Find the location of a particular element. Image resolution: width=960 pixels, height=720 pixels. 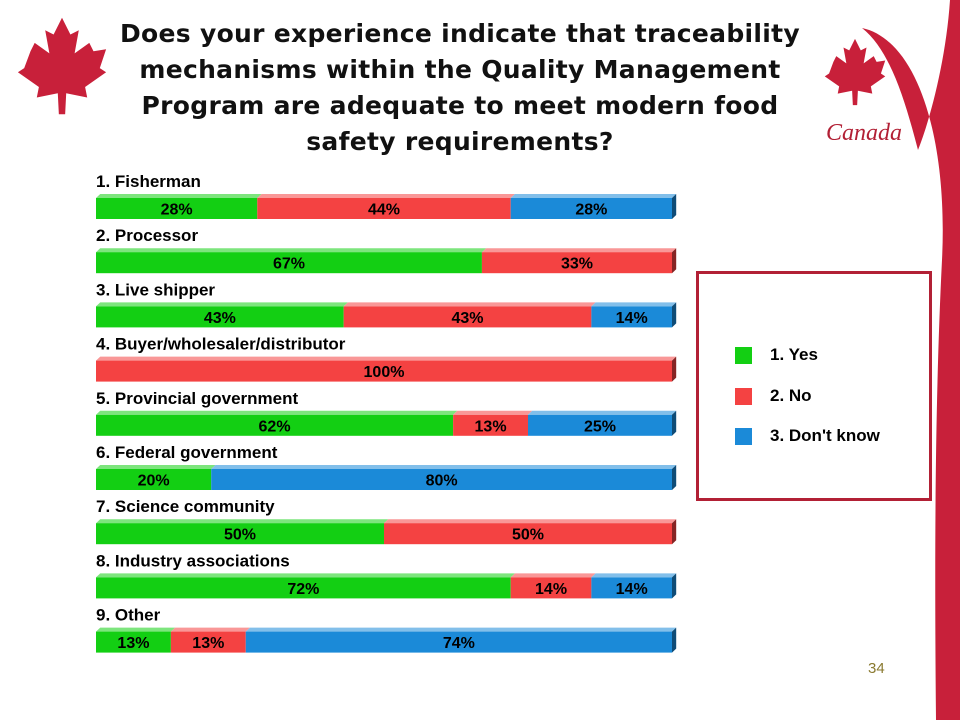

data-label: 74% is located at coordinates (459, 643).